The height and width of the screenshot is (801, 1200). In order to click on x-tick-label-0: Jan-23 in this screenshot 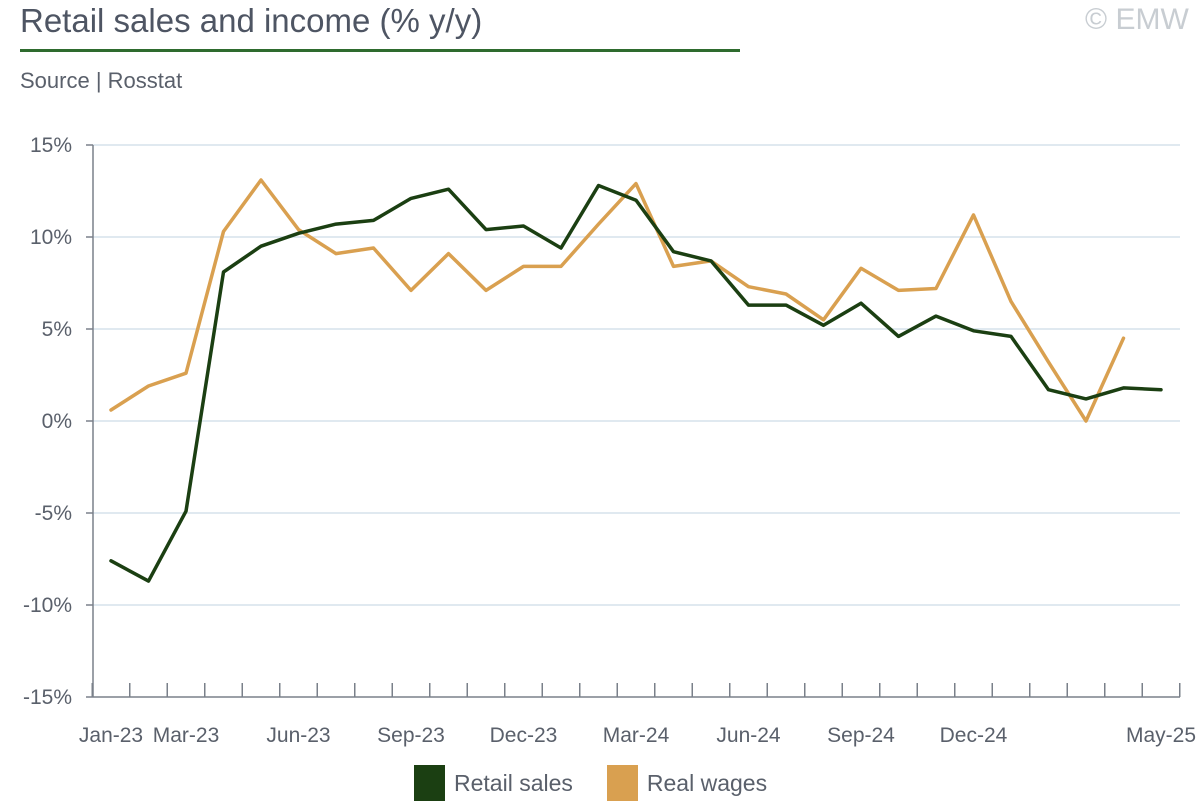, I will do `click(111, 735)`.